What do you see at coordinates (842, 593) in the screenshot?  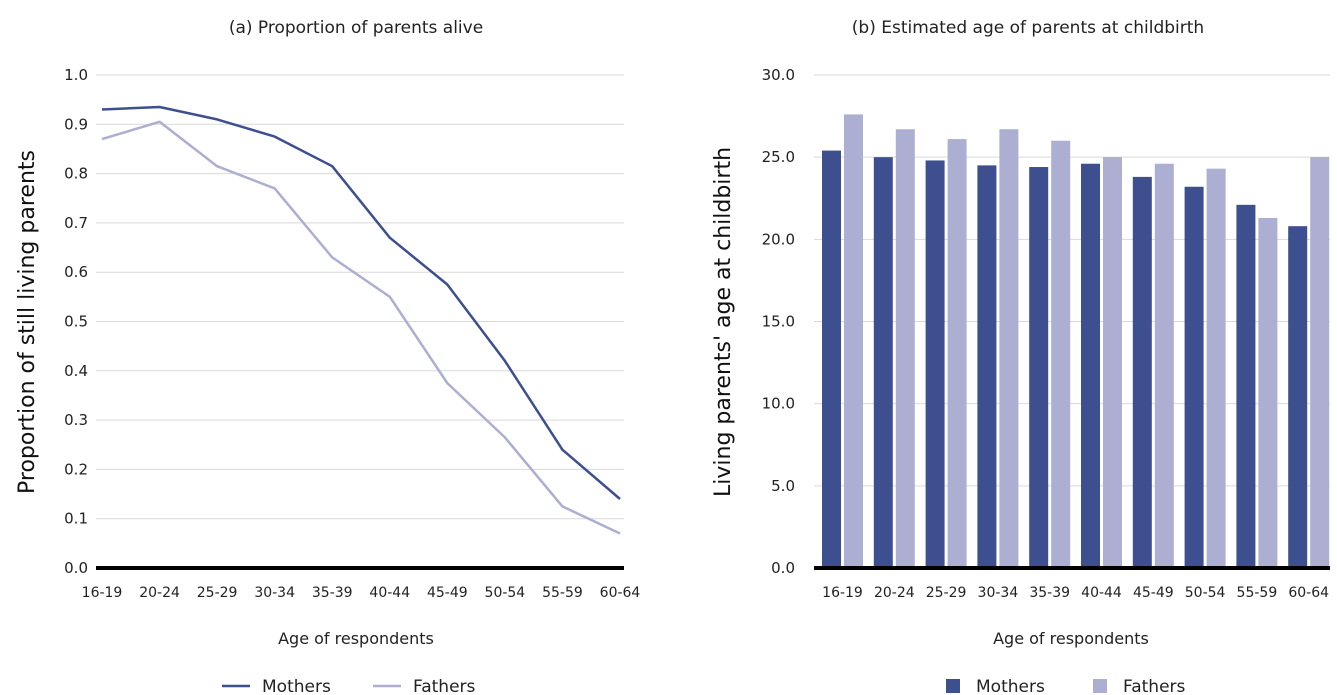 I see `bar-chart-x-tick-label: 16-19` at bounding box center [842, 593].